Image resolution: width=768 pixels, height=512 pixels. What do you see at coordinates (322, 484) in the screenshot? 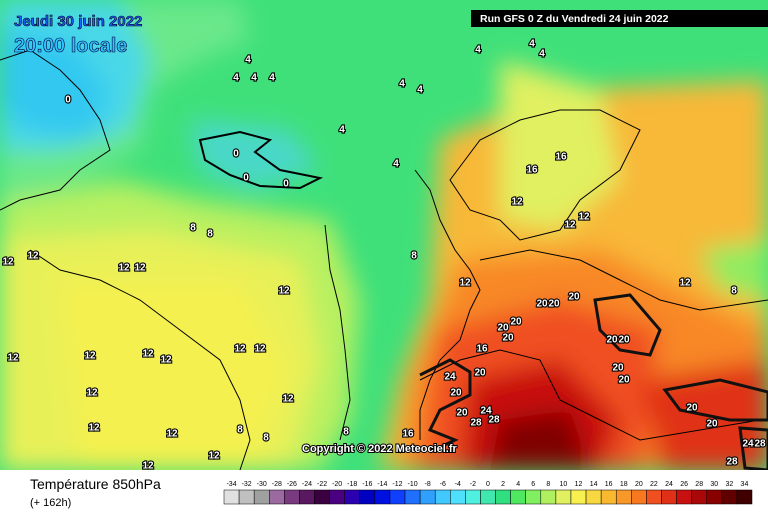
I see `scale-label: -22` at bounding box center [322, 484].